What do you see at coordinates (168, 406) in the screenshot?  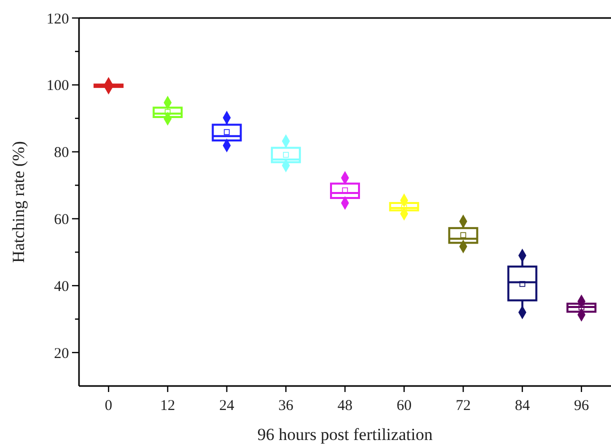 I see `x-tick-label: 12` at bounding box center [168, 406].